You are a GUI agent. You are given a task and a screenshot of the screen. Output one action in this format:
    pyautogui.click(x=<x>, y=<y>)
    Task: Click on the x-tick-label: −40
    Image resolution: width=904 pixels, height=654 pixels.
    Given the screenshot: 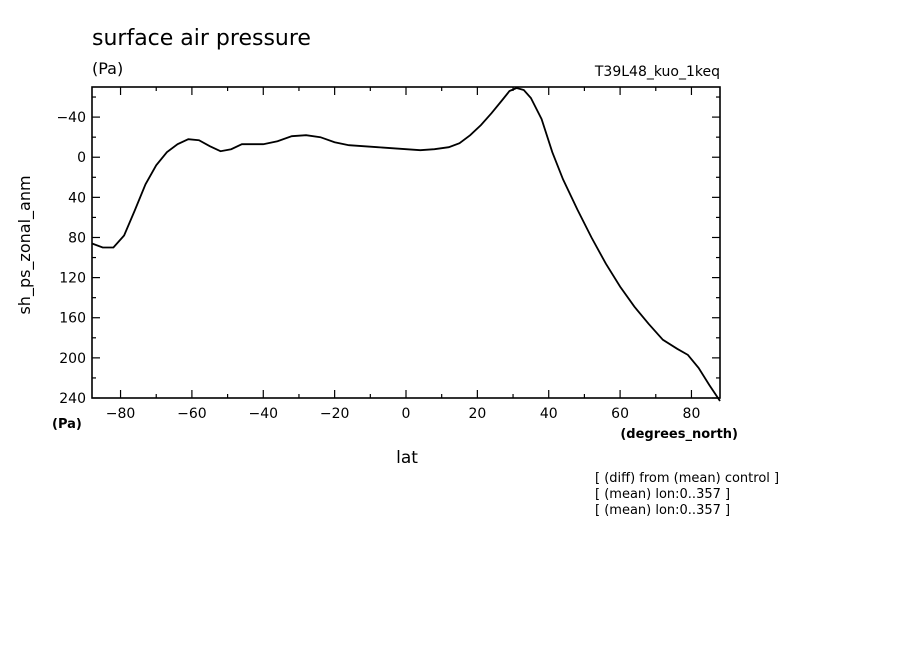 What is the action you would take?
    pyautogui.click(x=263, y=414)
    